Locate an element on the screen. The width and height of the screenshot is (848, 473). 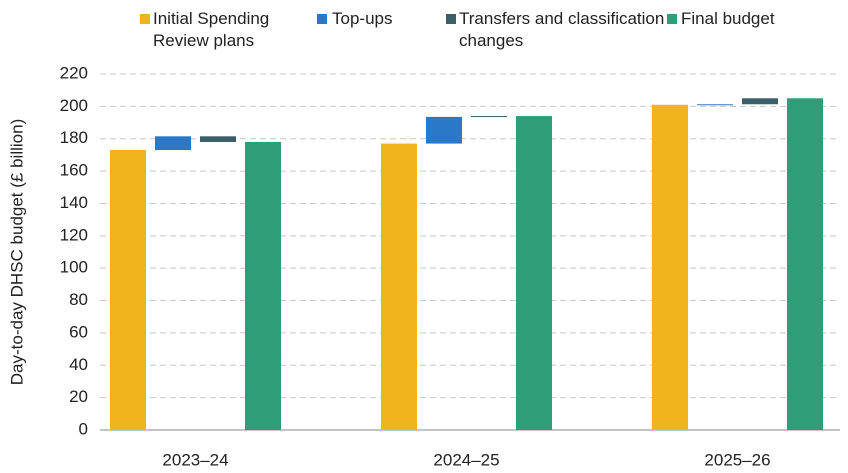
y-tick-label: 80 is located at coordinates (78, 299).